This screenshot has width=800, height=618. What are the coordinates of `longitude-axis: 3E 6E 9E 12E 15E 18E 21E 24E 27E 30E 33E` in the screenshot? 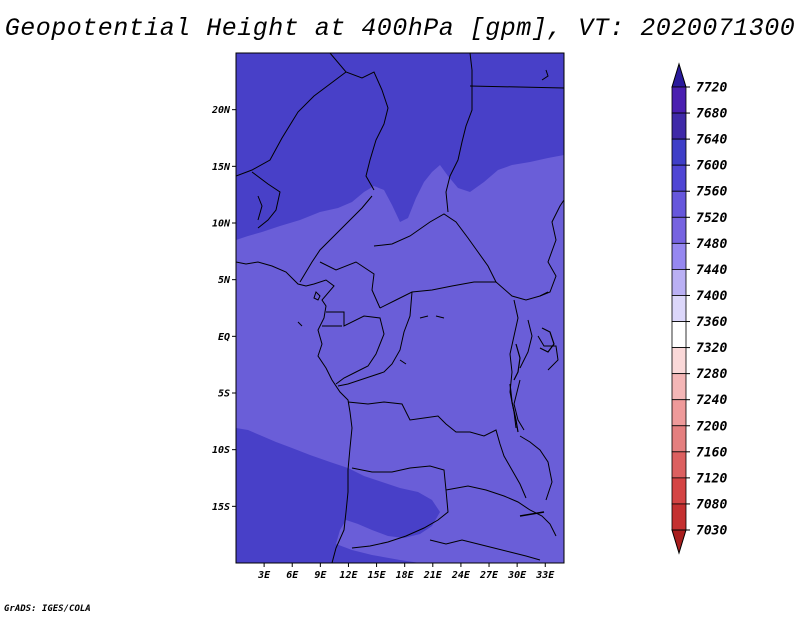 It's located at (406, 572).